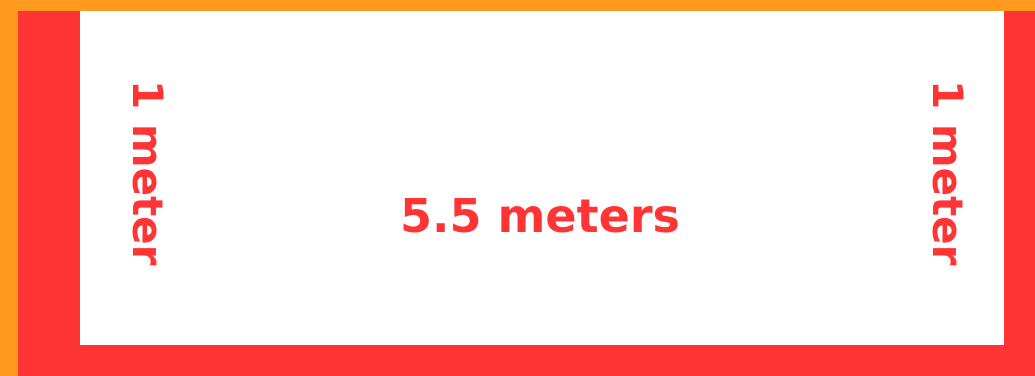  What do you see at coordinates (147, 173) in the screenshot?
I see `left-height-label: 1 meter` at bounding box center [147, 173].